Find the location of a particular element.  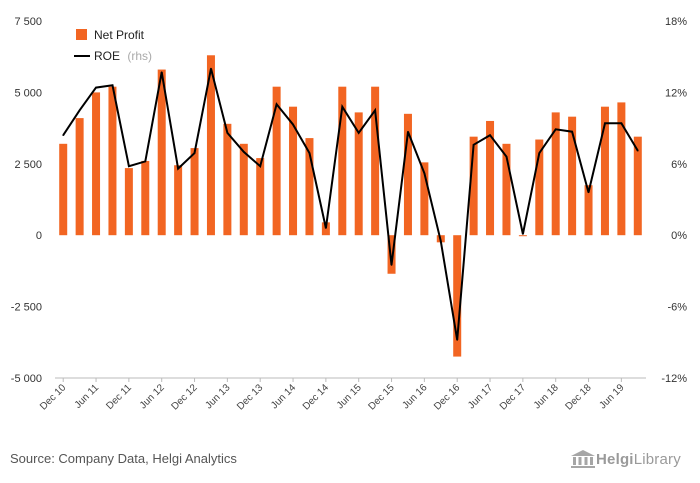

x-tick-label: Jun 11 is located at coordinates (87, 396).